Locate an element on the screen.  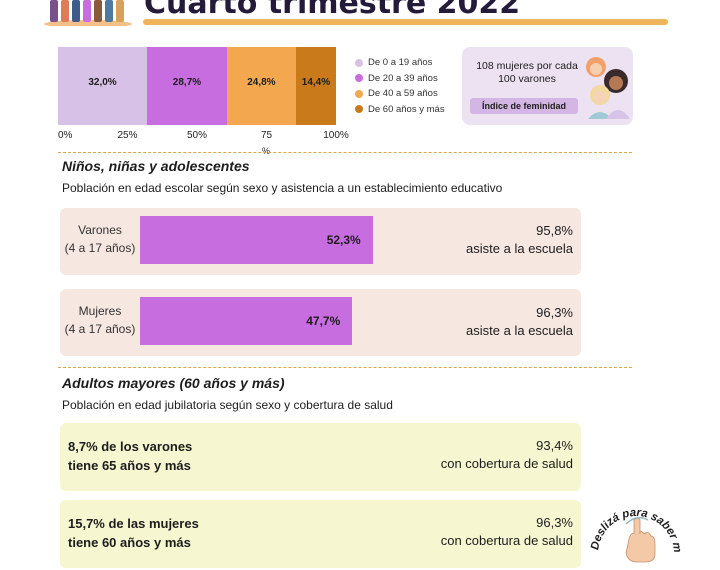
elderly-women-share: 15,7% de las mujeres tiene 60 años y más is located at coordinates (133, 533).